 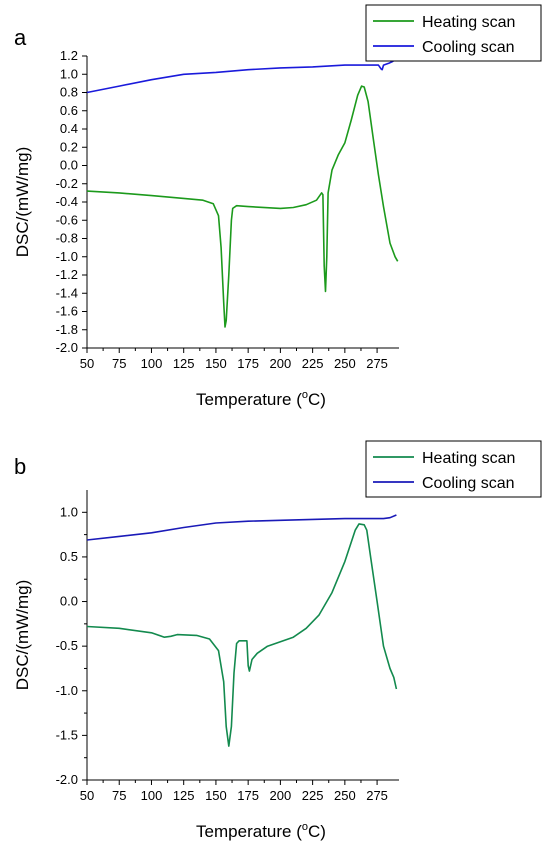 What do you see at coordinates (67, 292) in the screenshot?
I see `y-tick-label: -1.4` at bounding box center [67, 292].